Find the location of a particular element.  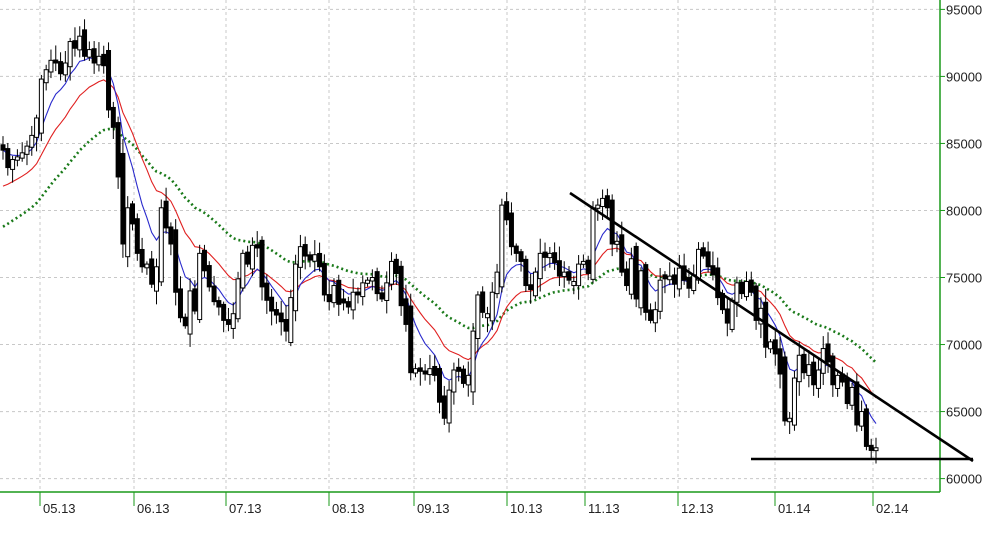

x-tick-label: 02.14 is located at coordinates (892, 508).